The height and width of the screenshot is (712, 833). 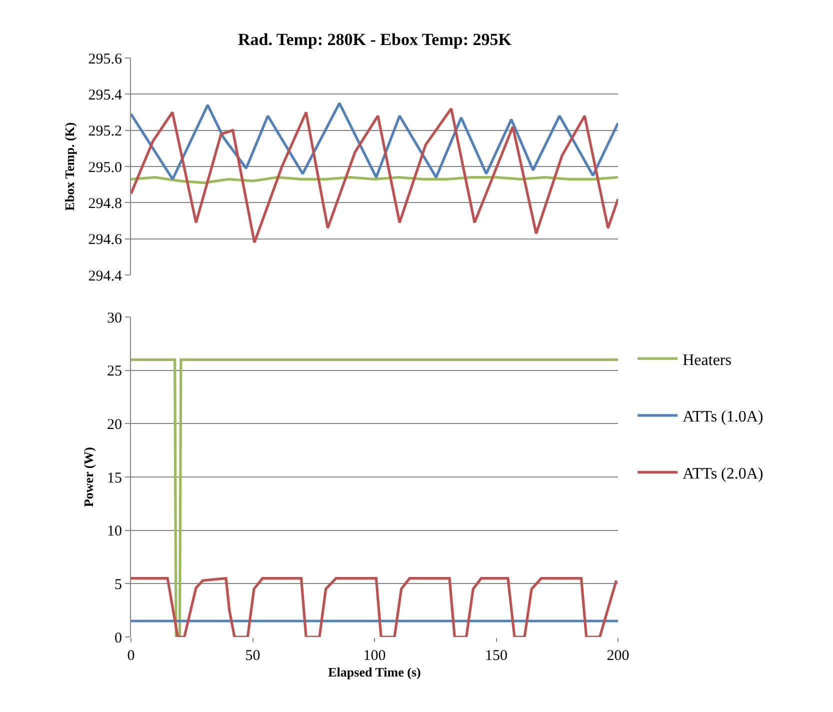 What do you see at coordinates (374, 656) in the screenshot?
I see `x-tick-label: 100` at bounding box center [374, 656].